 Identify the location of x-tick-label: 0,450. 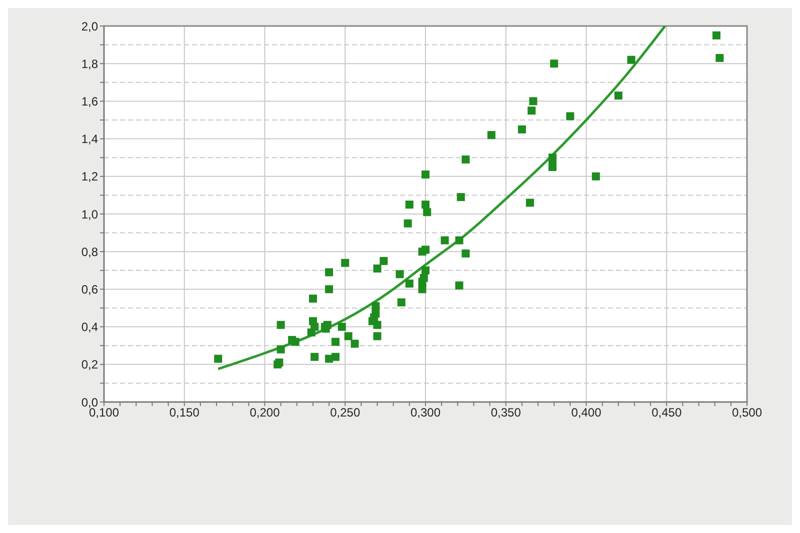
(667, 413).